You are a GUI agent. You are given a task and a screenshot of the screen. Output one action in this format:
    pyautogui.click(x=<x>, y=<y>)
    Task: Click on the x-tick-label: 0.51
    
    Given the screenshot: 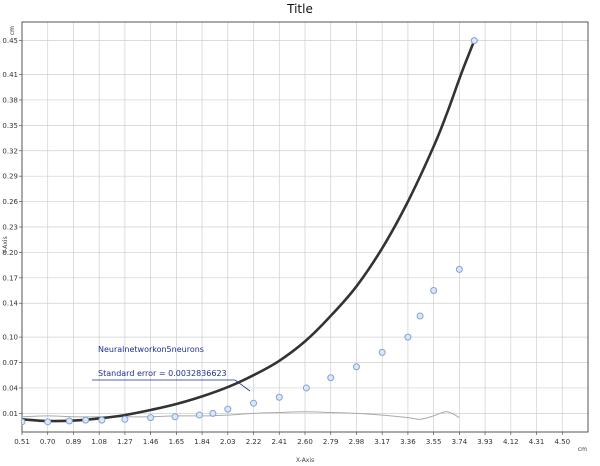 What is the action you would take?
    pyautogui.click(x=22, y=442)
    